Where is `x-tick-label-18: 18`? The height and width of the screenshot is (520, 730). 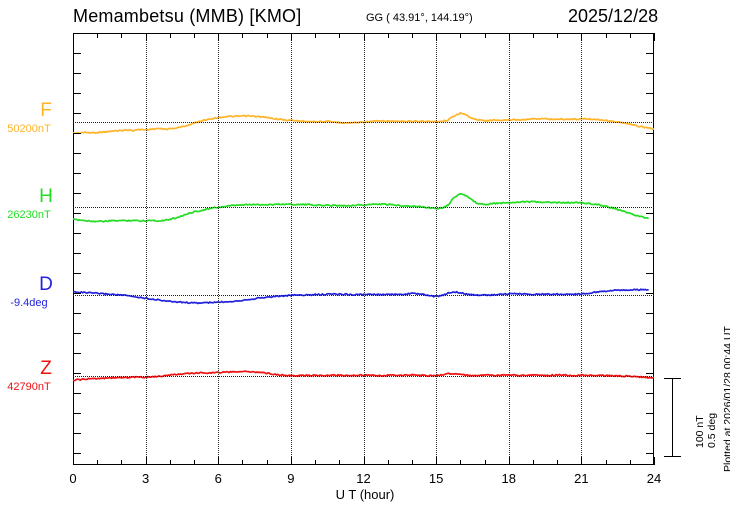
x-tick-label-18: 18 is located at coordinates (508, 478).